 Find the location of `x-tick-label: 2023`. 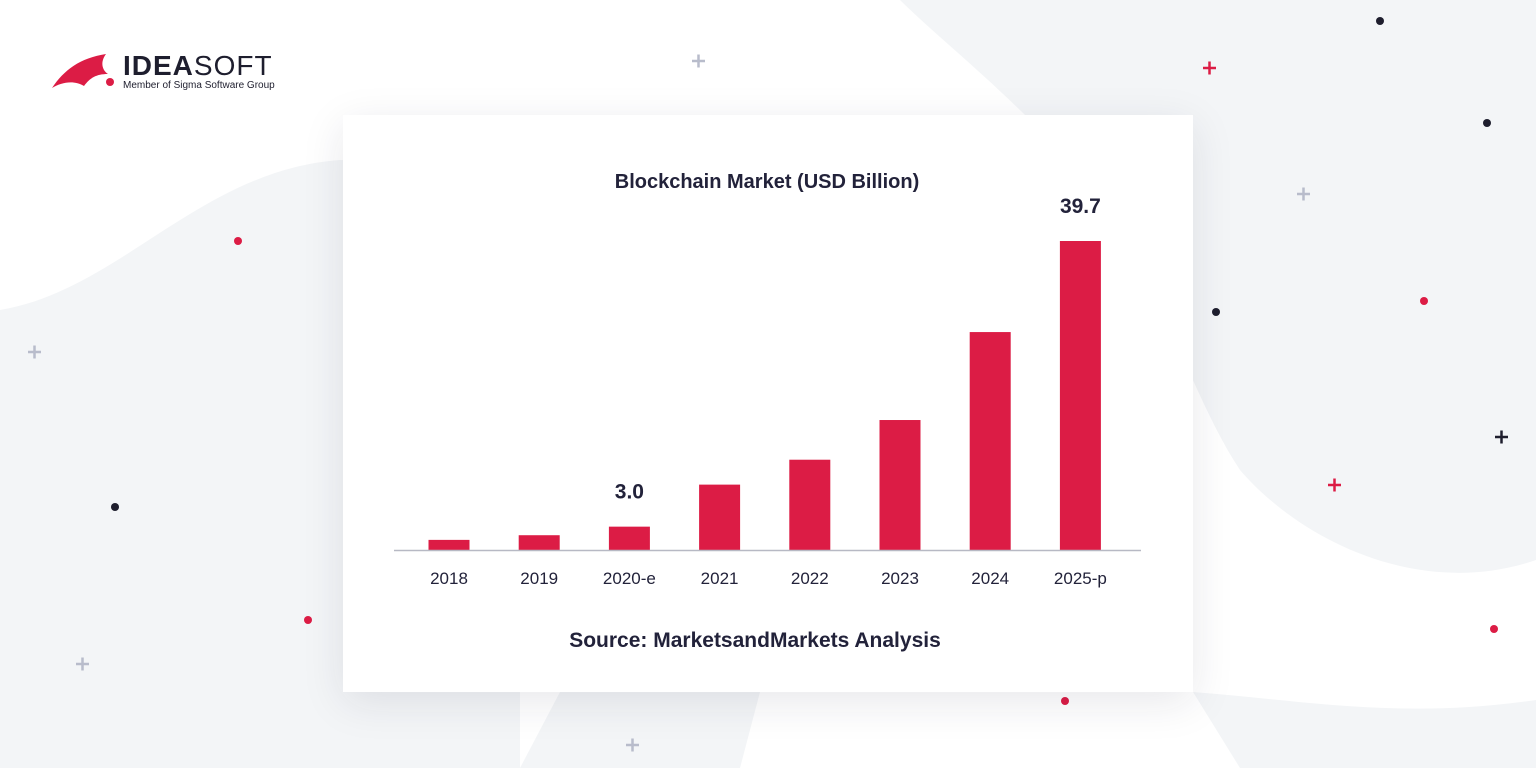

x-tick-label: 2023 is located at coordinates (900, 578).